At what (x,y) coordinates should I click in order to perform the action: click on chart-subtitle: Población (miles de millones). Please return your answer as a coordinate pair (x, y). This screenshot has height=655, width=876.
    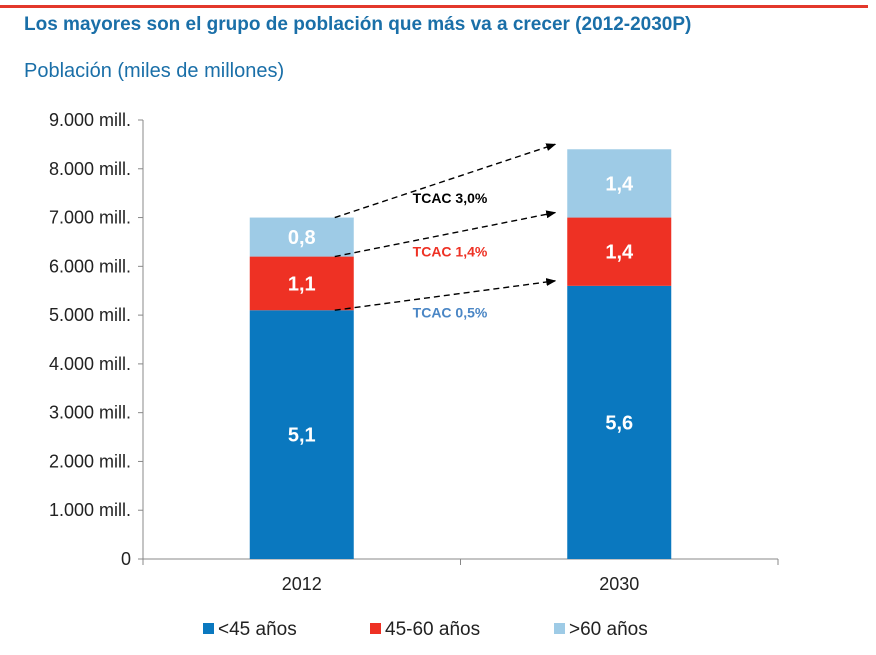
    Looking at the image, I should click on (154, 71).